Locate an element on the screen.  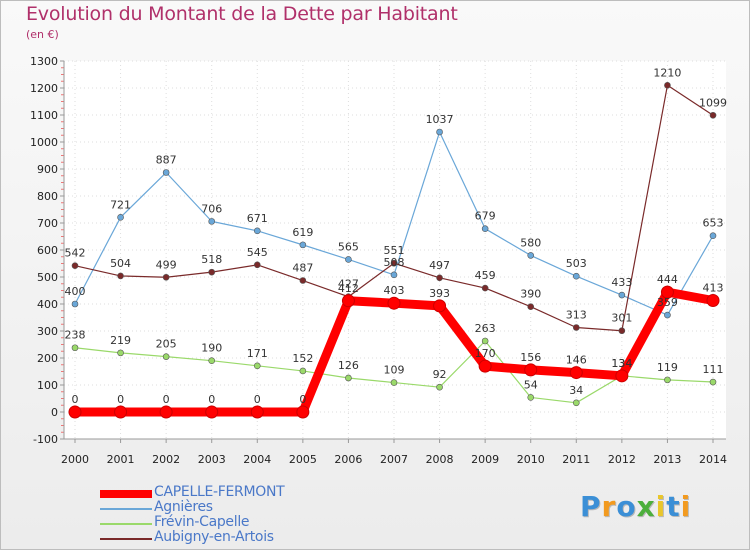
data-label: 126 is located at coordinates (348, 365).